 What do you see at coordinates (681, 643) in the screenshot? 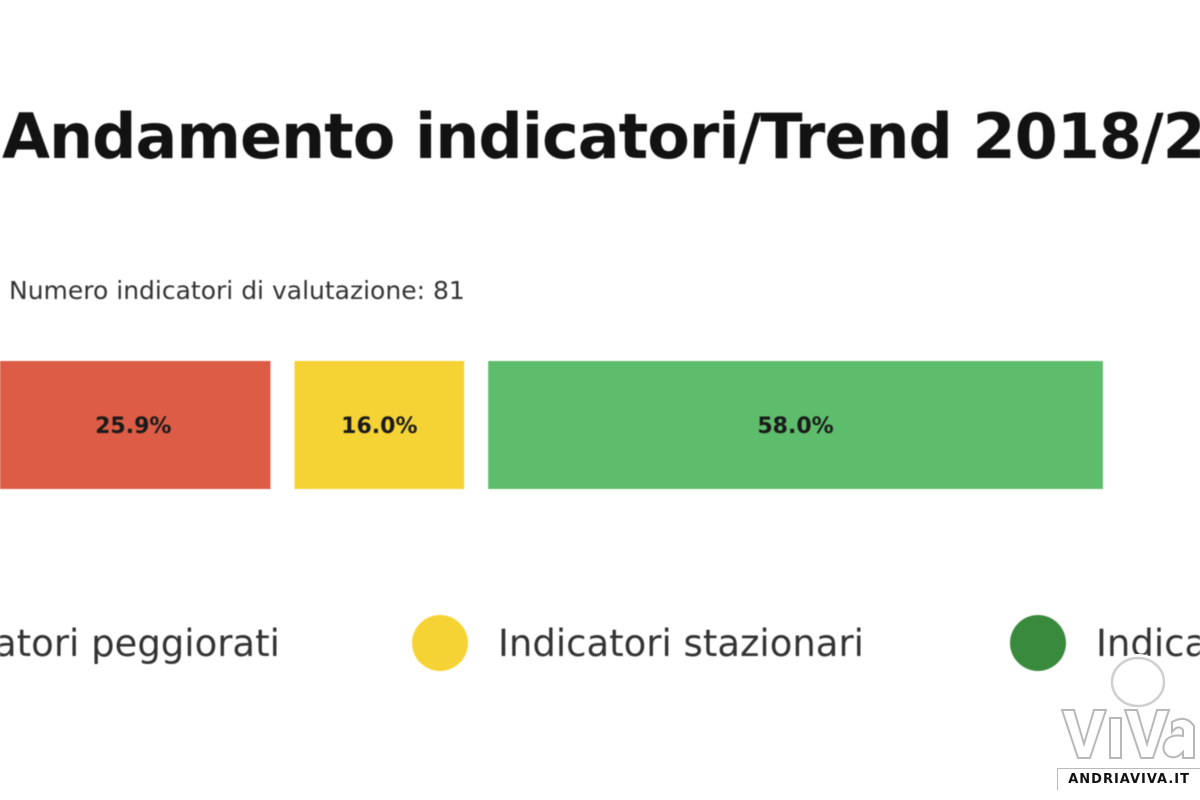
I see `legend-label-2: Indicatori stazionari` at bounding box center [681, 643].